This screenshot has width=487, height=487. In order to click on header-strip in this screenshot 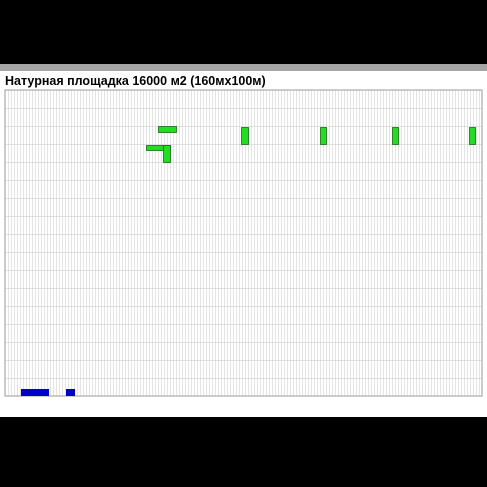, I will do `click(243, 67)`.